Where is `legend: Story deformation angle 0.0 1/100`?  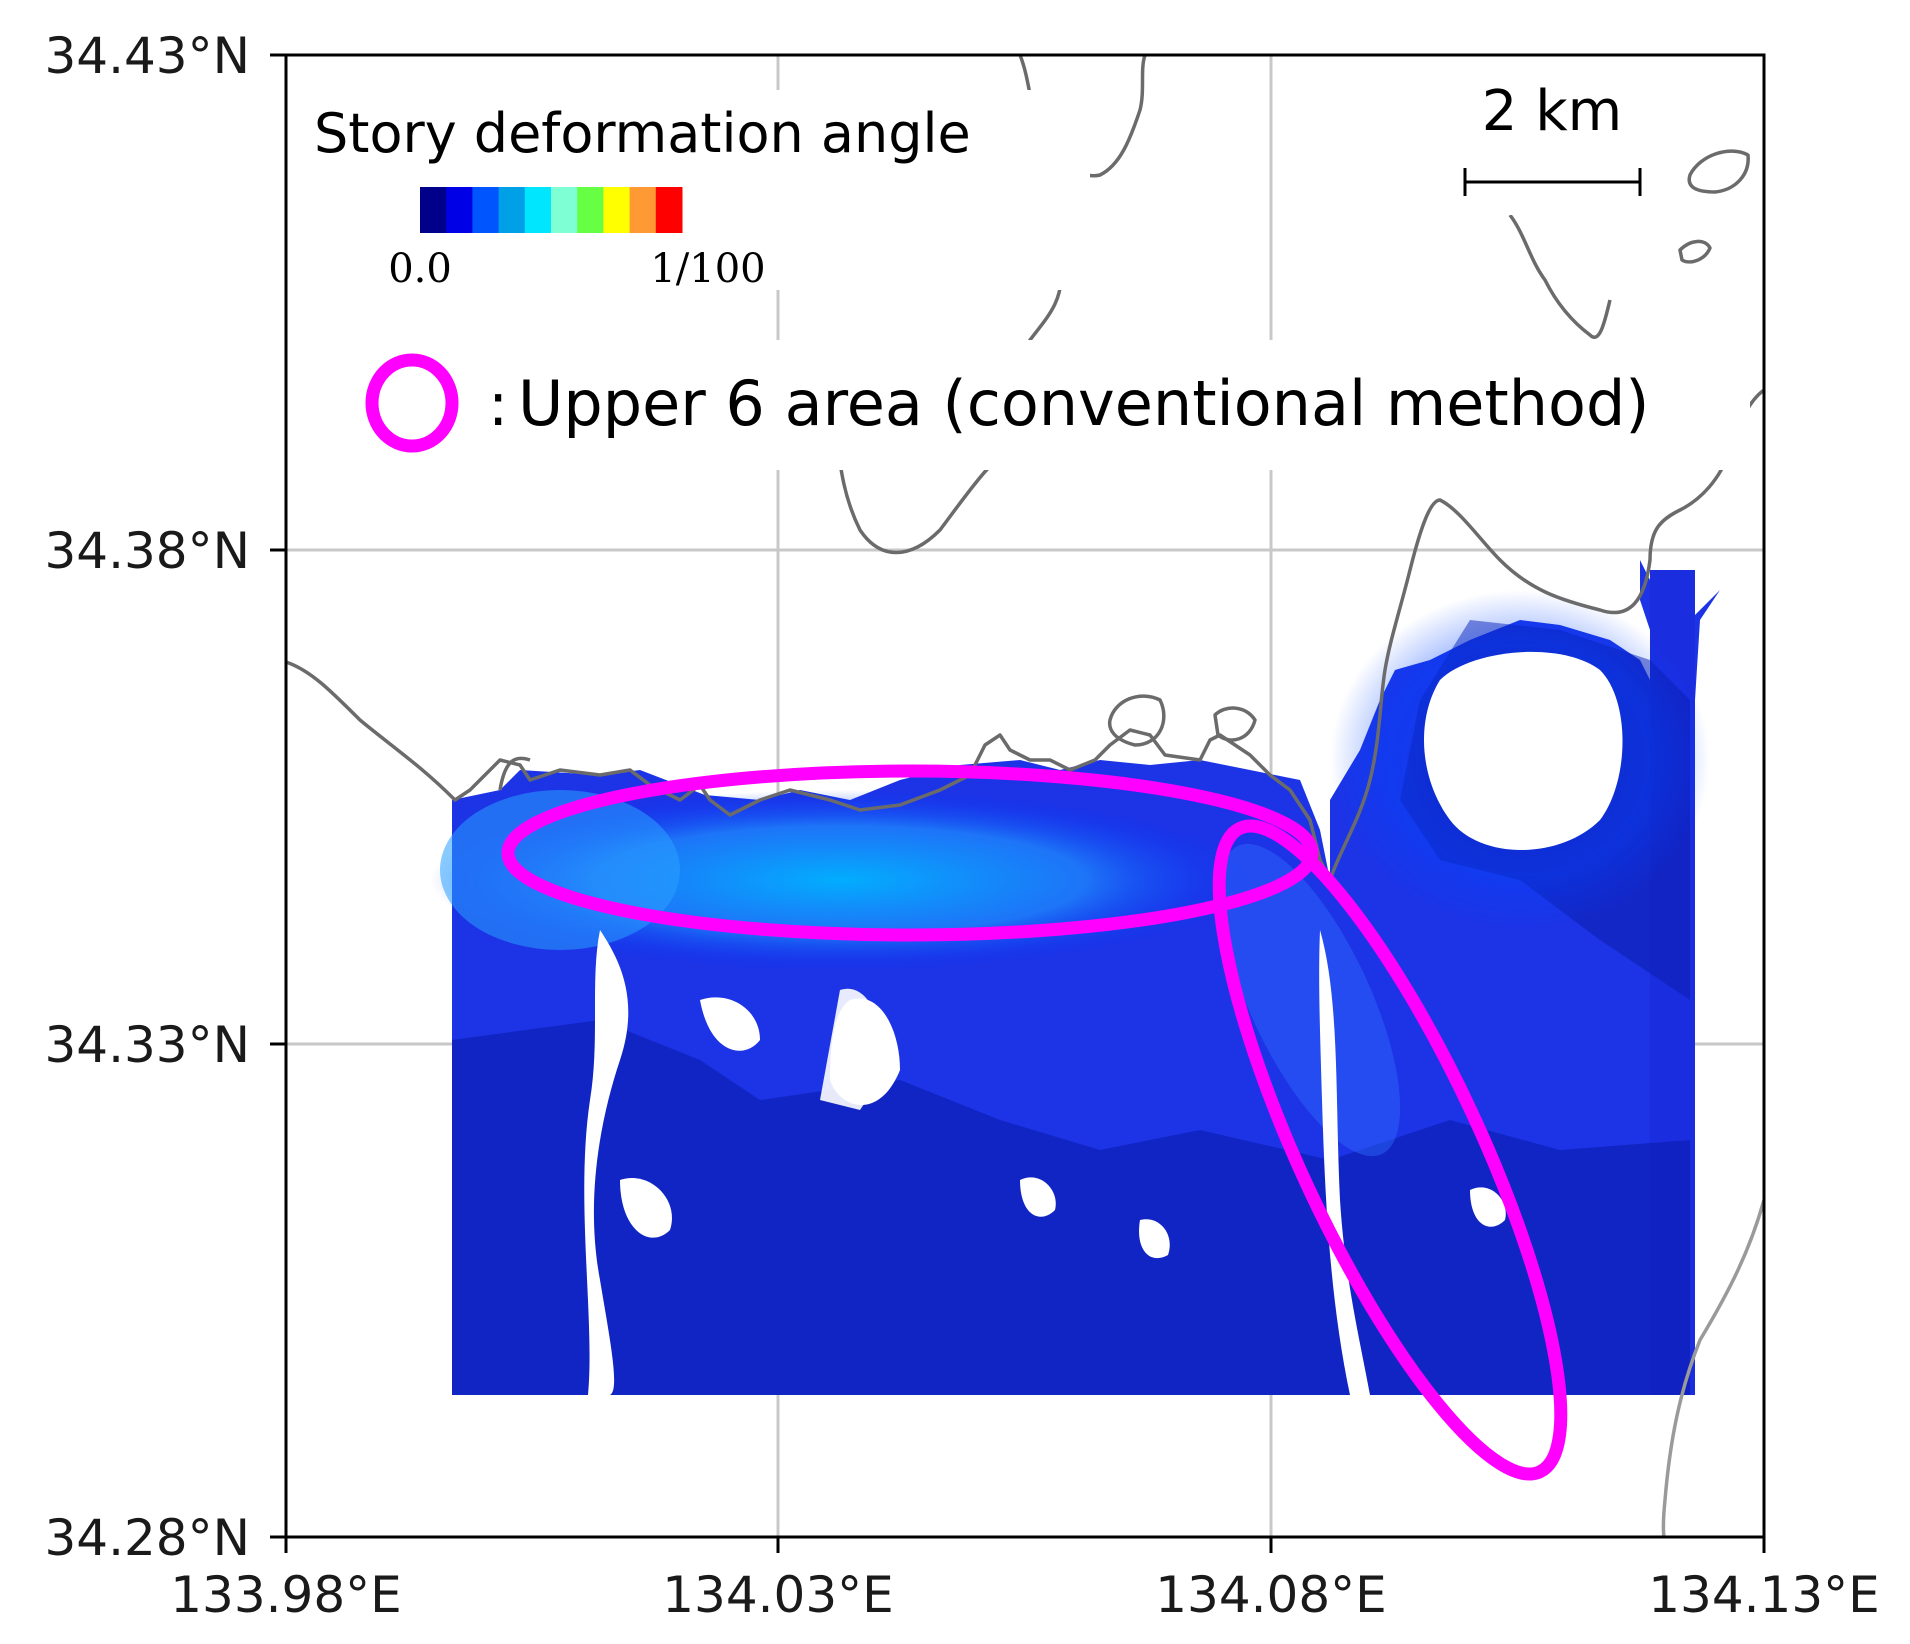
legend: Story deformation angle 0.0 1/100 is located at coordinates (642, 197).